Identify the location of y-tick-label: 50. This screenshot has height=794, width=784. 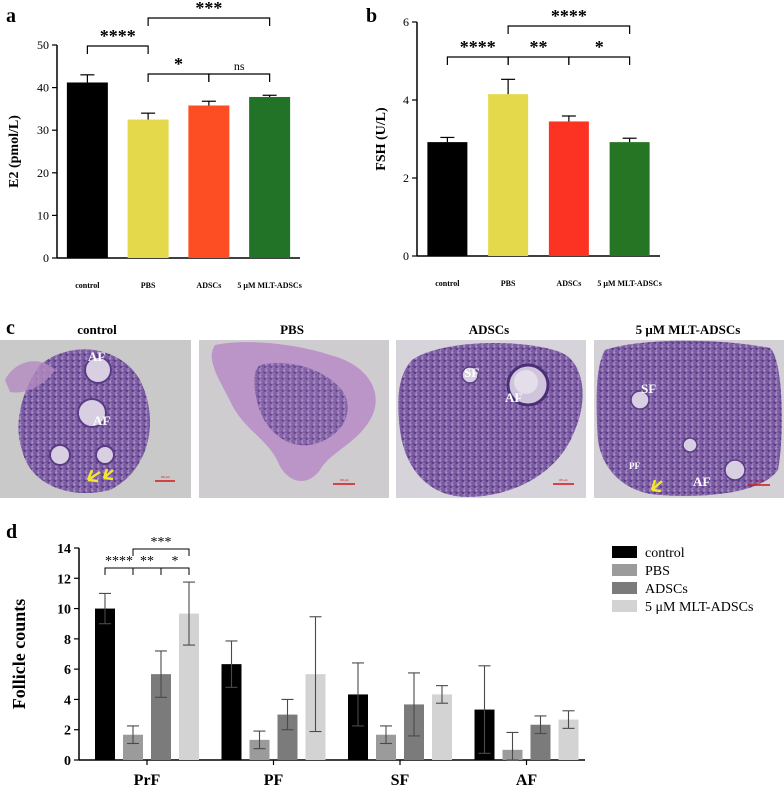
(43, 45).